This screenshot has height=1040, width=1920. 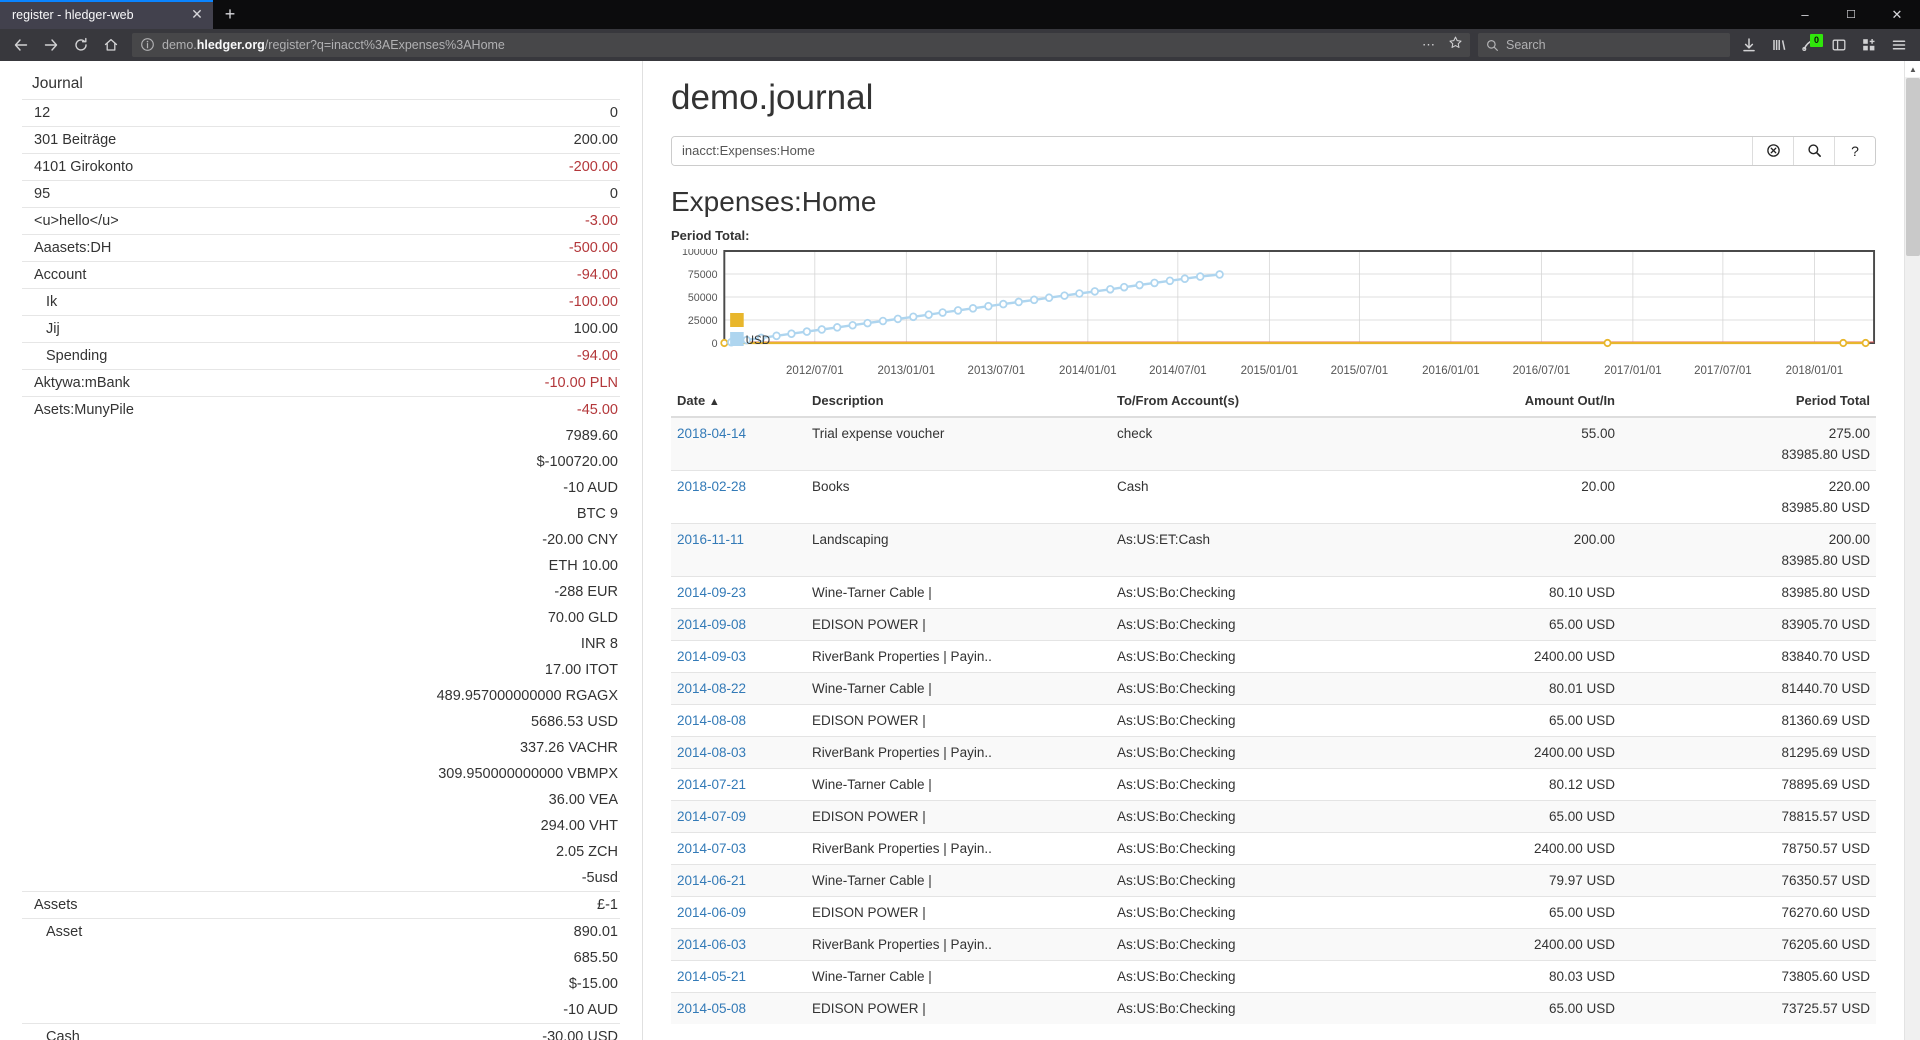 What do you see at coordinates (321, 800) in the screenshot?
I see `account-row: 36.00 VEA` at bounding box center [321, 800].